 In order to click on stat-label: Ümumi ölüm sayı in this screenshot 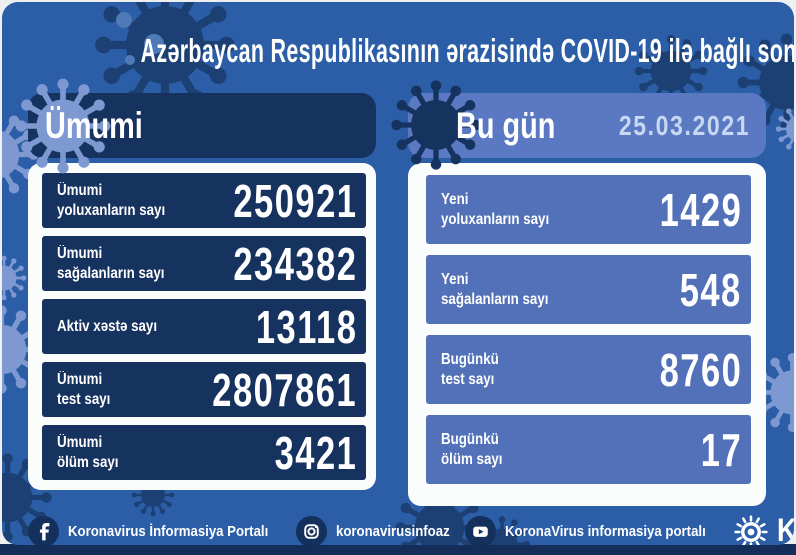, I will do `click(88, 452)`.